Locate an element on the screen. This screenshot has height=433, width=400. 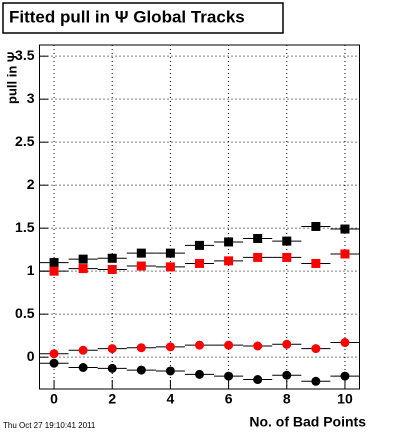
y-tick-label: 3 is located at coordinates (31, 98).